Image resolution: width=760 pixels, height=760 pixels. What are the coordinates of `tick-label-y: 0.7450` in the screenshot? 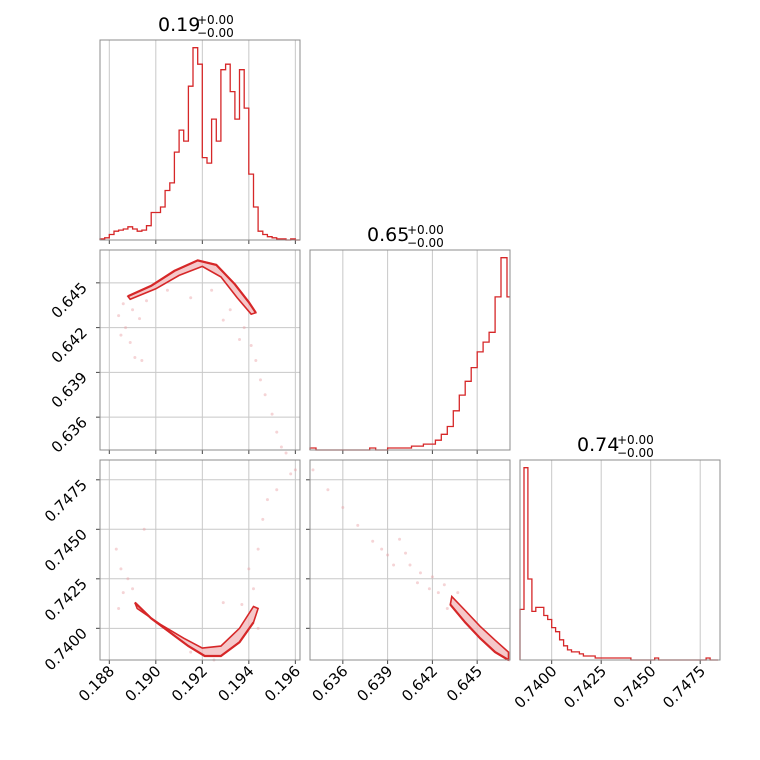 It's located at (66, 550).